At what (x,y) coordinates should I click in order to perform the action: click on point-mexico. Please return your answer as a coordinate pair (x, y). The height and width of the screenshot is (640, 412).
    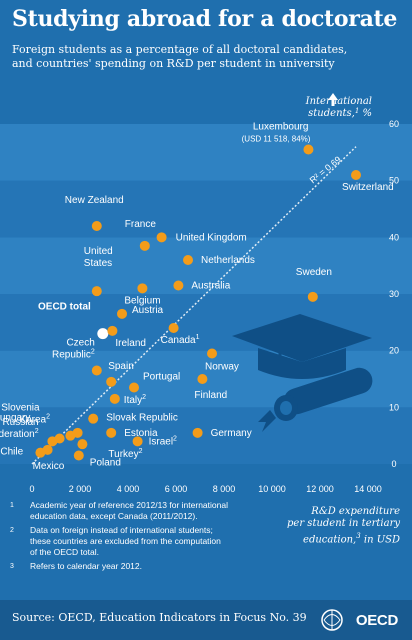
    Looking at the image, I should click on (47, 449).